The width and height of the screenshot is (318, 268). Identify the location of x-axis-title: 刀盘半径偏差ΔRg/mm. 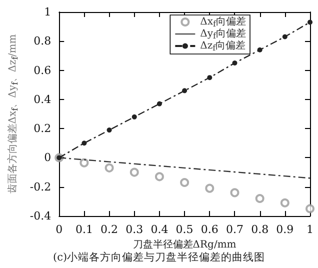
(184, 244).